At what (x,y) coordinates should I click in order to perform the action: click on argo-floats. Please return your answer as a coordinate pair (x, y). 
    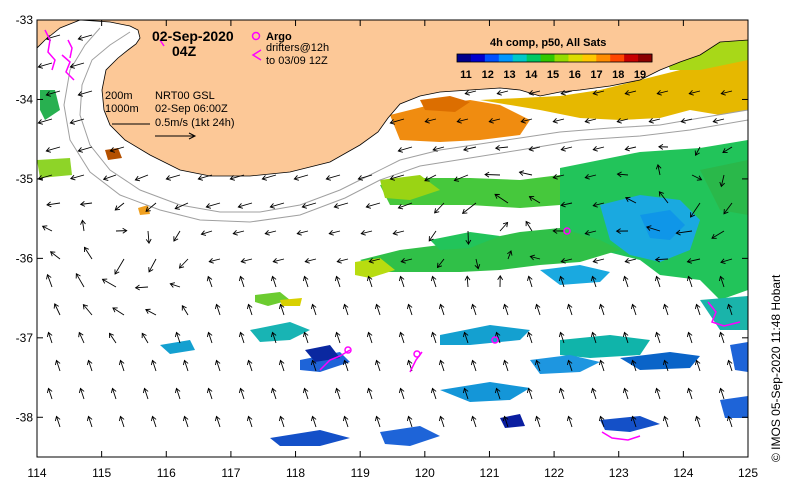
    Looking at the image, I should click on (457, 292).